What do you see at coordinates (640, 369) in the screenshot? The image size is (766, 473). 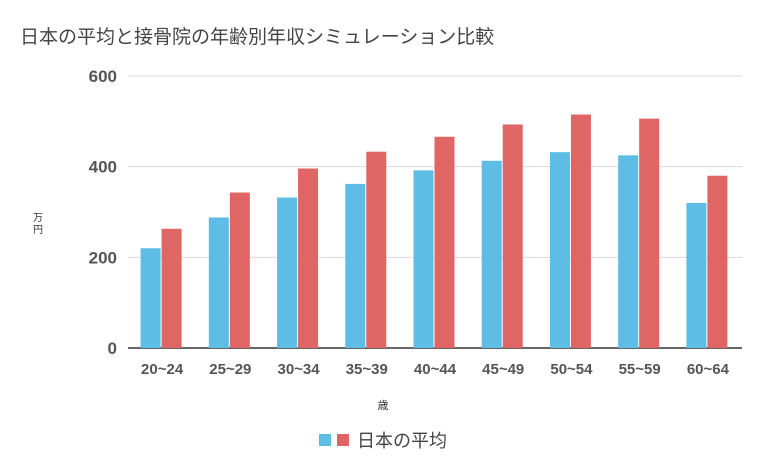 I see `x-tick-label: 55~59` at bounding box center [640, 369].